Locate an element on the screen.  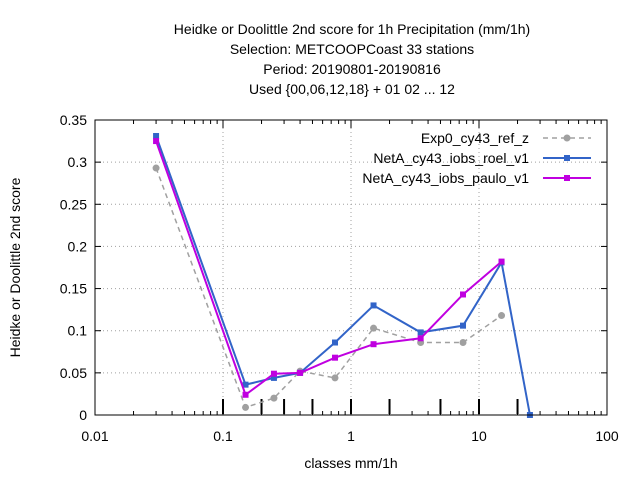
y-tick-label: 0.05 is located at coordinates (73, 373).